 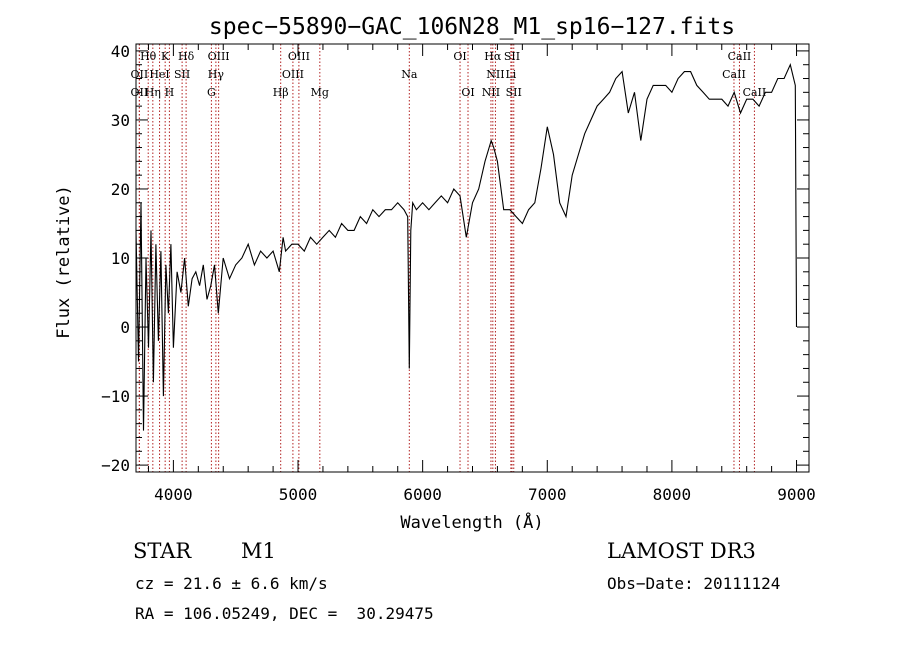 What do you see at coordinates (299, 56) in the screenshot?
I see `line-label-13: OIII` at bounding box center [299, 56].